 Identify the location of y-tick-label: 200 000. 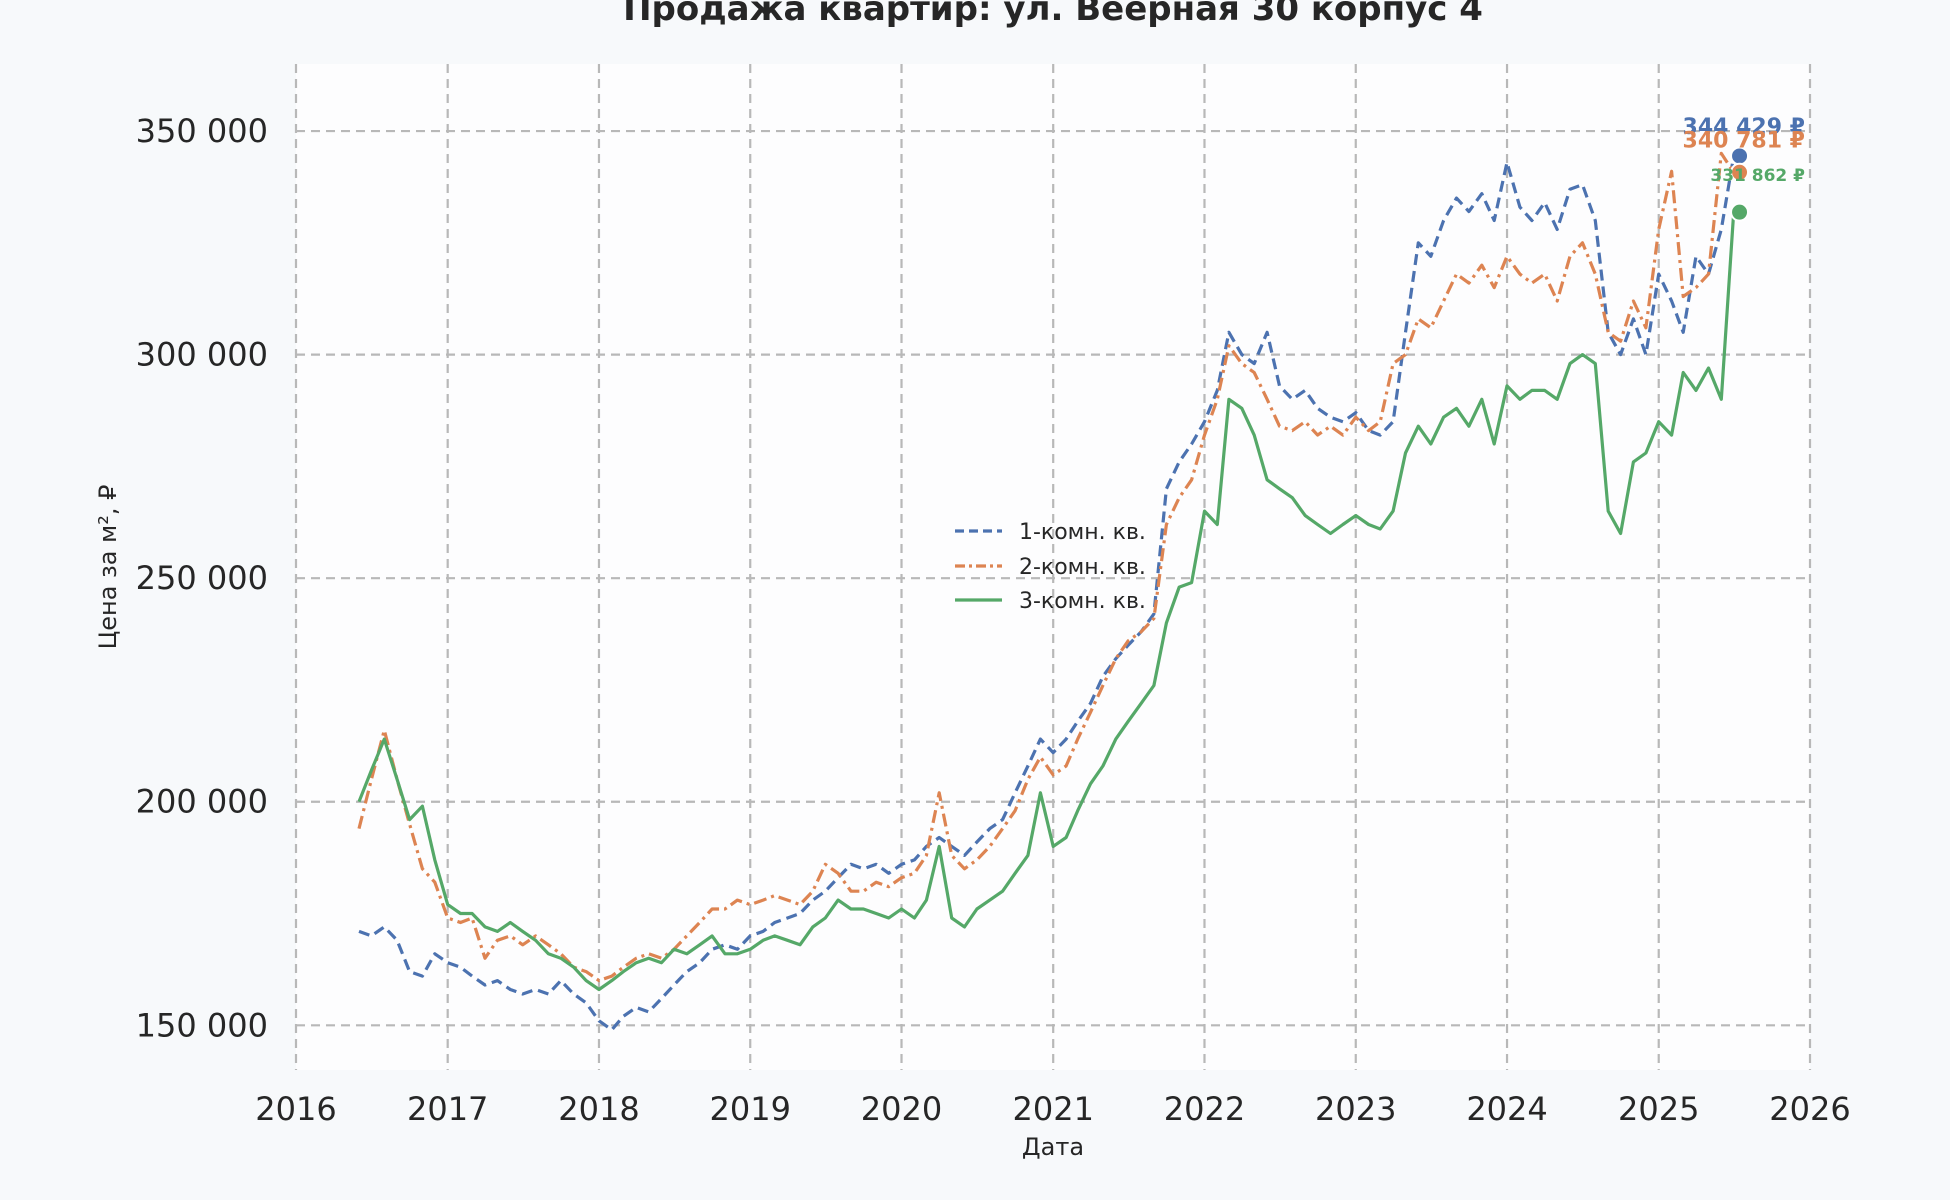
(202, 802).